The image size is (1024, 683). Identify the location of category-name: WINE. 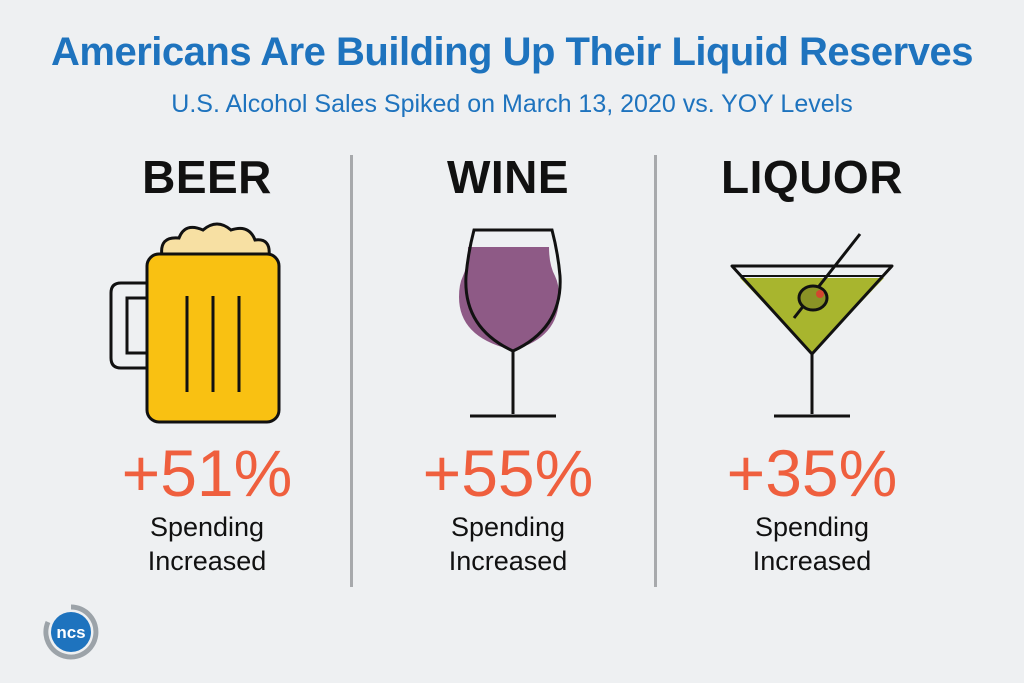
(508, 177).